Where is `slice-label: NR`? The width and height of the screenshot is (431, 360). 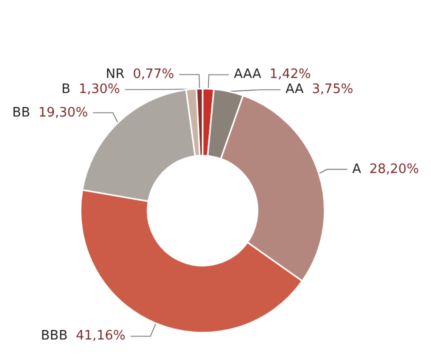 slice-label: NR is located at coordinates (115, 74).